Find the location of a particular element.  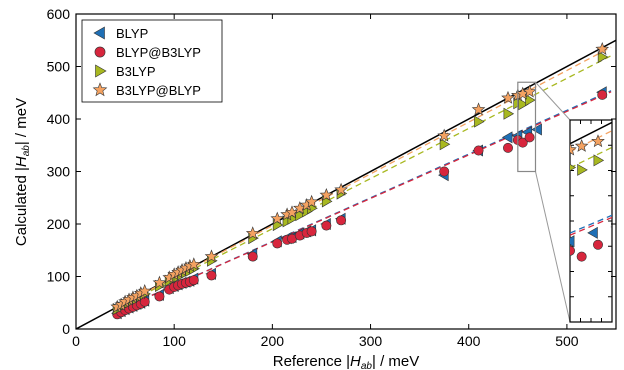

y-tick-label: 300 is located at coordinates (59, 172).